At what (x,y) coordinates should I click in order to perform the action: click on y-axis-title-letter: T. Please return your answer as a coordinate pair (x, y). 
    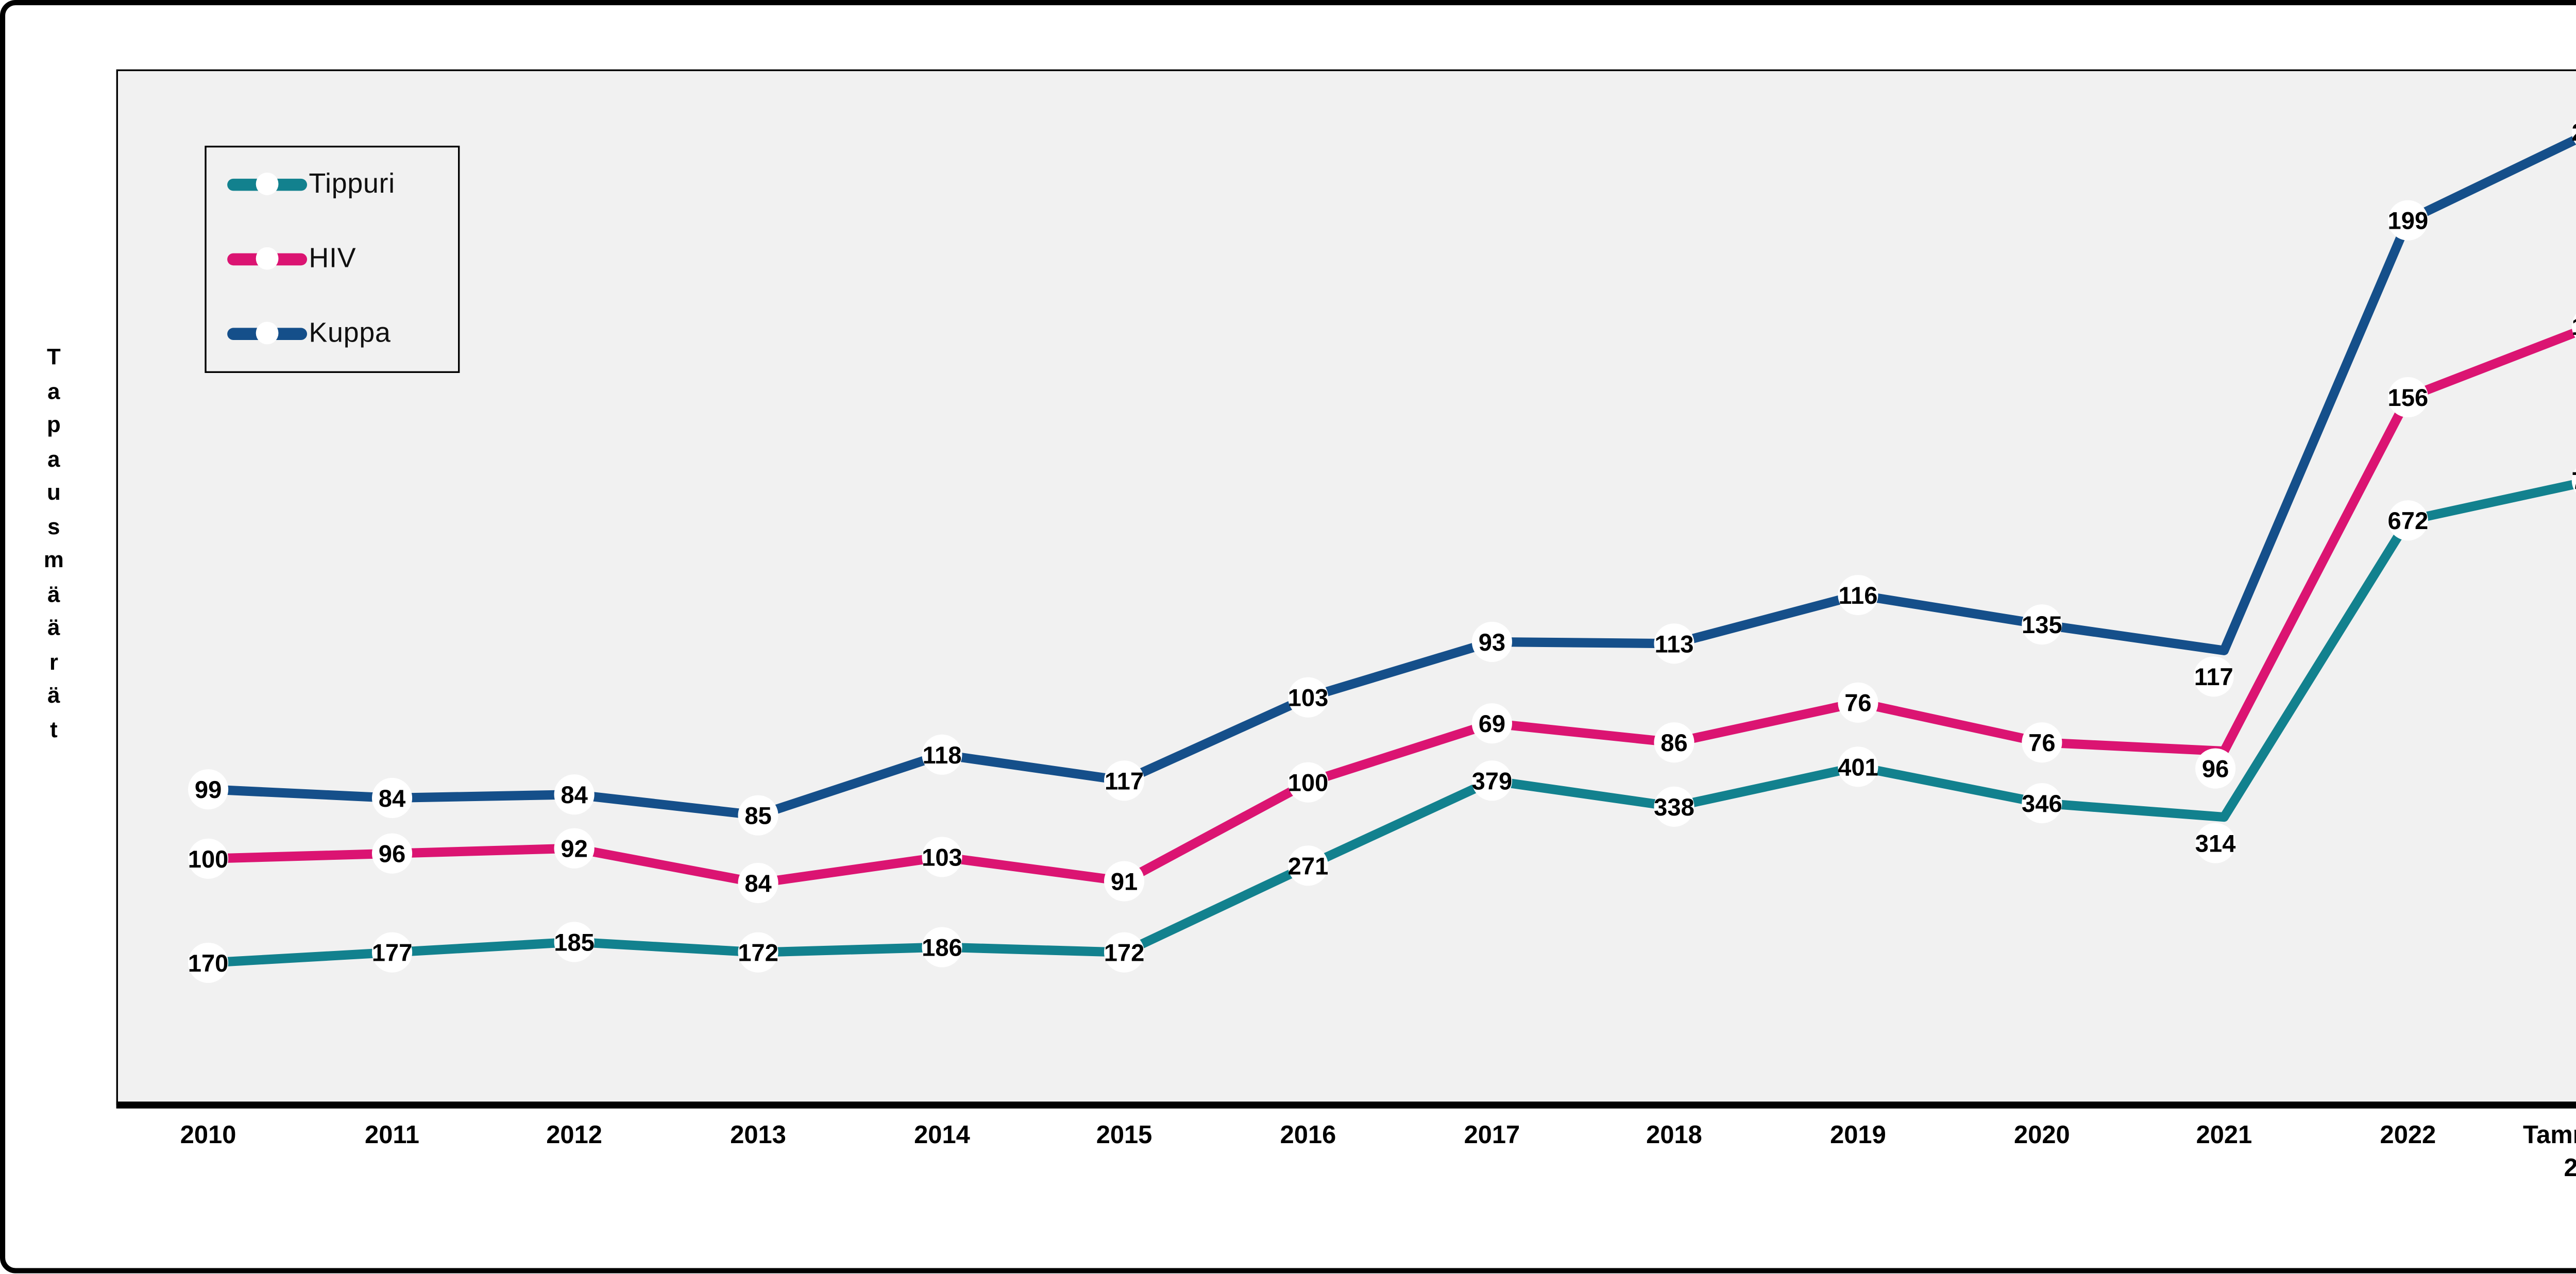
    Looking at the image, I should click on (53, 356).